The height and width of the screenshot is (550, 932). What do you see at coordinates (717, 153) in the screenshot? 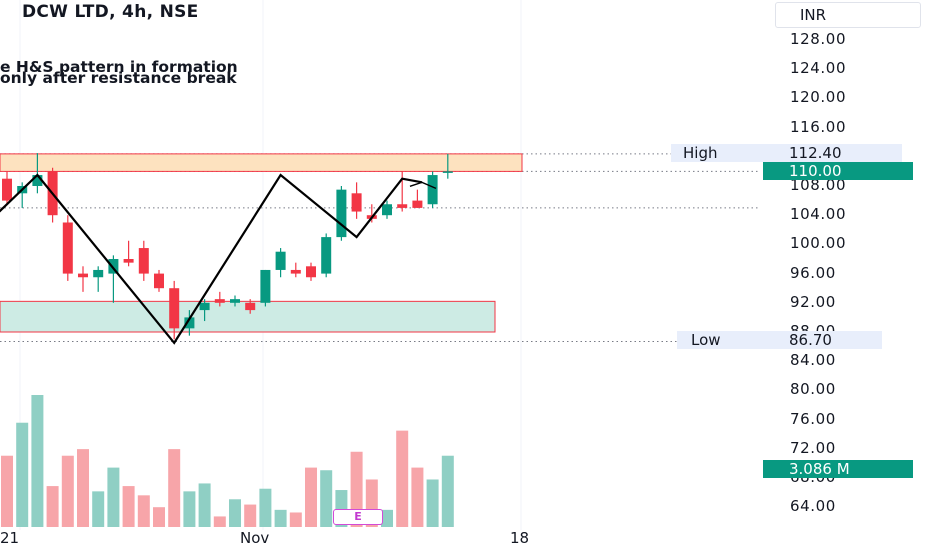
I see `high-label-tag: High` at bounding box center [717, 153].